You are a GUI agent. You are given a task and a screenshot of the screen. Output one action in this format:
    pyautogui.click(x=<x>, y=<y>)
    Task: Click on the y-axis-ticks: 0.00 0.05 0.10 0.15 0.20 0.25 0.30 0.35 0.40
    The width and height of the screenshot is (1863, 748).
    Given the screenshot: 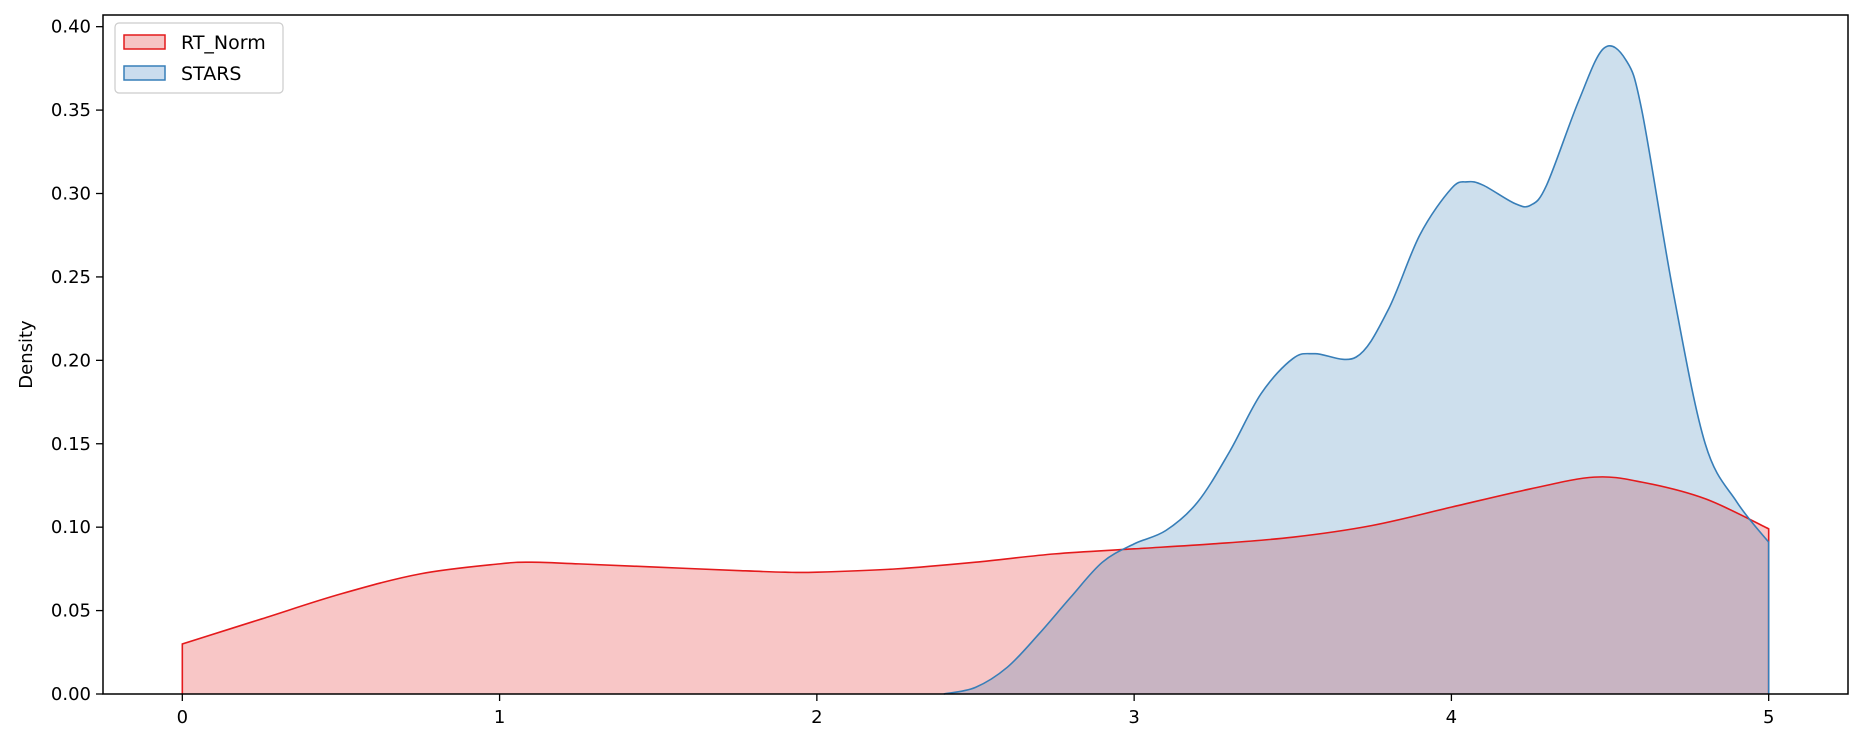 What is the action you would take?
    pyautogui.click(x=77, y=361)
    